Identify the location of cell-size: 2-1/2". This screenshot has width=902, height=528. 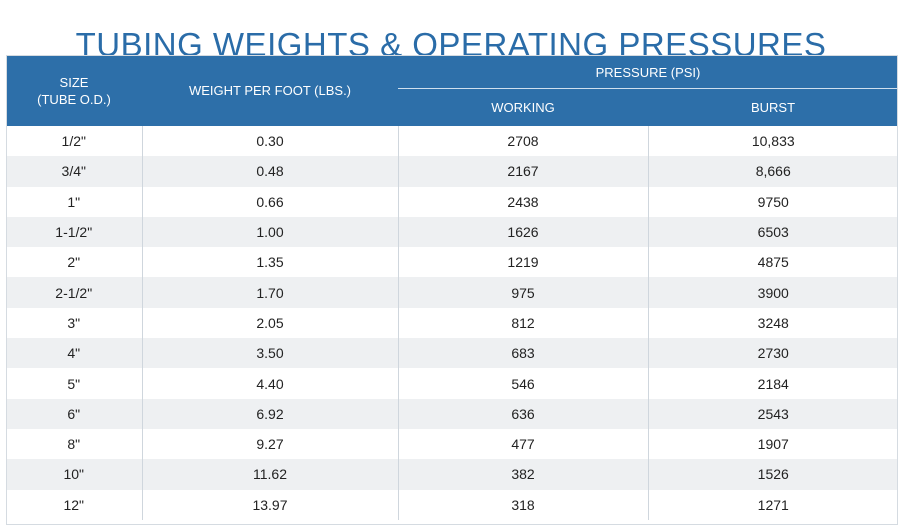
(74, 292).